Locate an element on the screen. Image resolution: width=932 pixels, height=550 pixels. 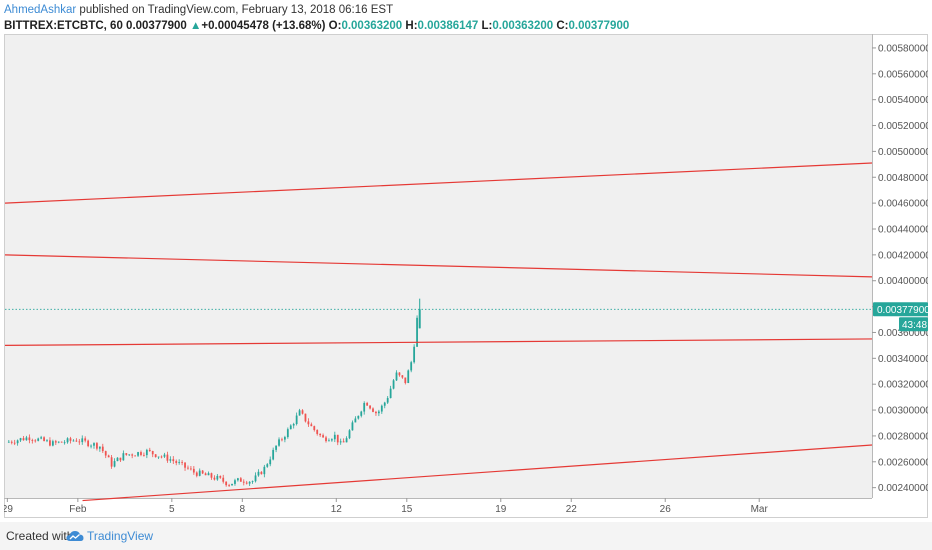
x-tick-label: 5 is located at coordinates (172, 509).